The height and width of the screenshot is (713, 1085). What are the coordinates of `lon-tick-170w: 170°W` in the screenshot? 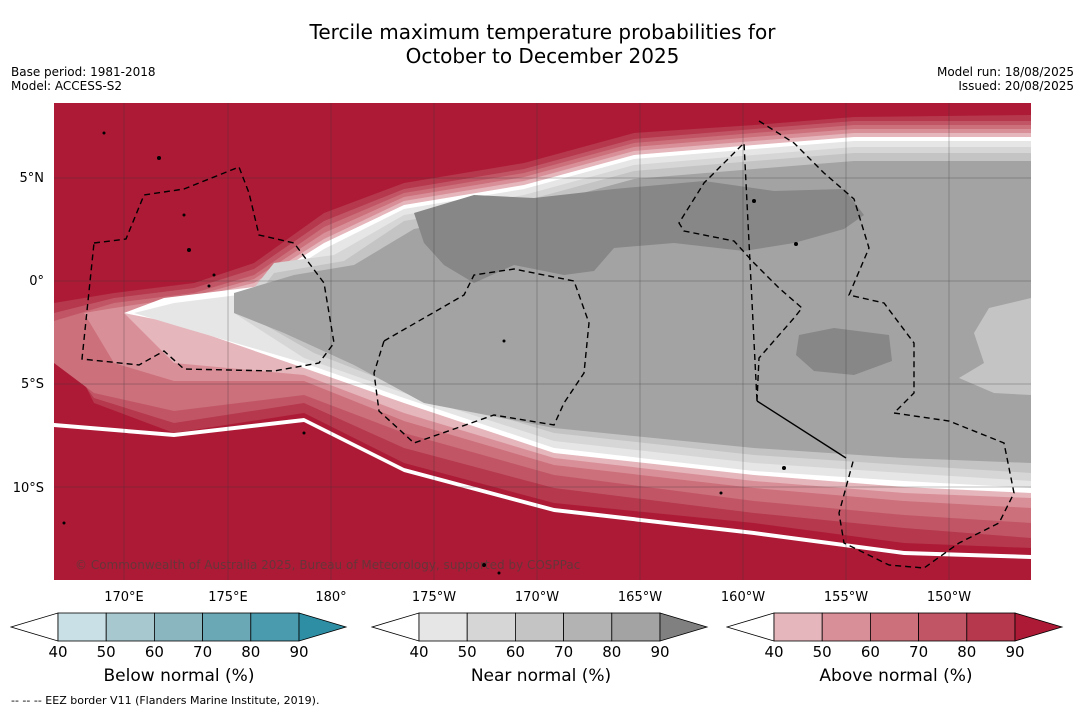 It's located at (537, 597).